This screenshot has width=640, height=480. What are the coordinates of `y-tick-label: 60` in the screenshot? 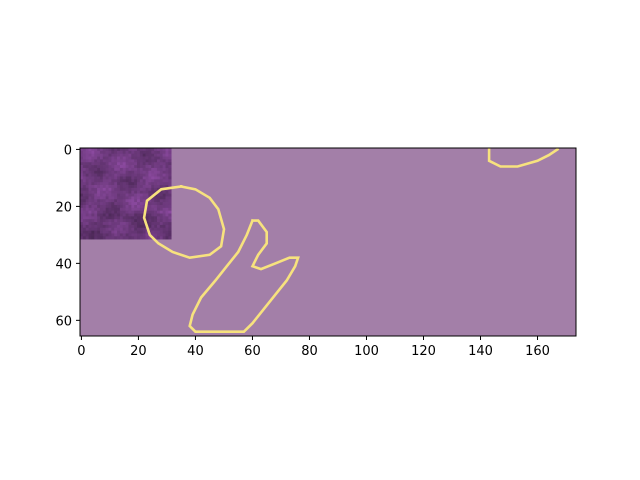 It's located at (63, 321).